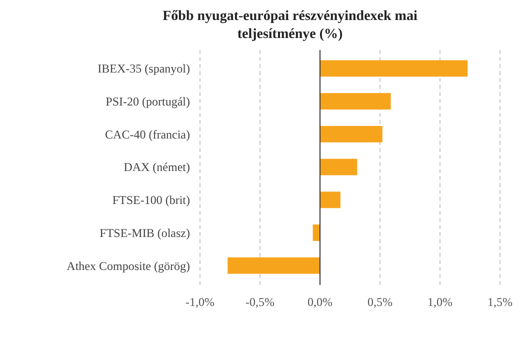 The width and height of the screenshot is (530, 341). I want to click on y-tick-label: IBEX-35 (spanyol), so click(144, 69).